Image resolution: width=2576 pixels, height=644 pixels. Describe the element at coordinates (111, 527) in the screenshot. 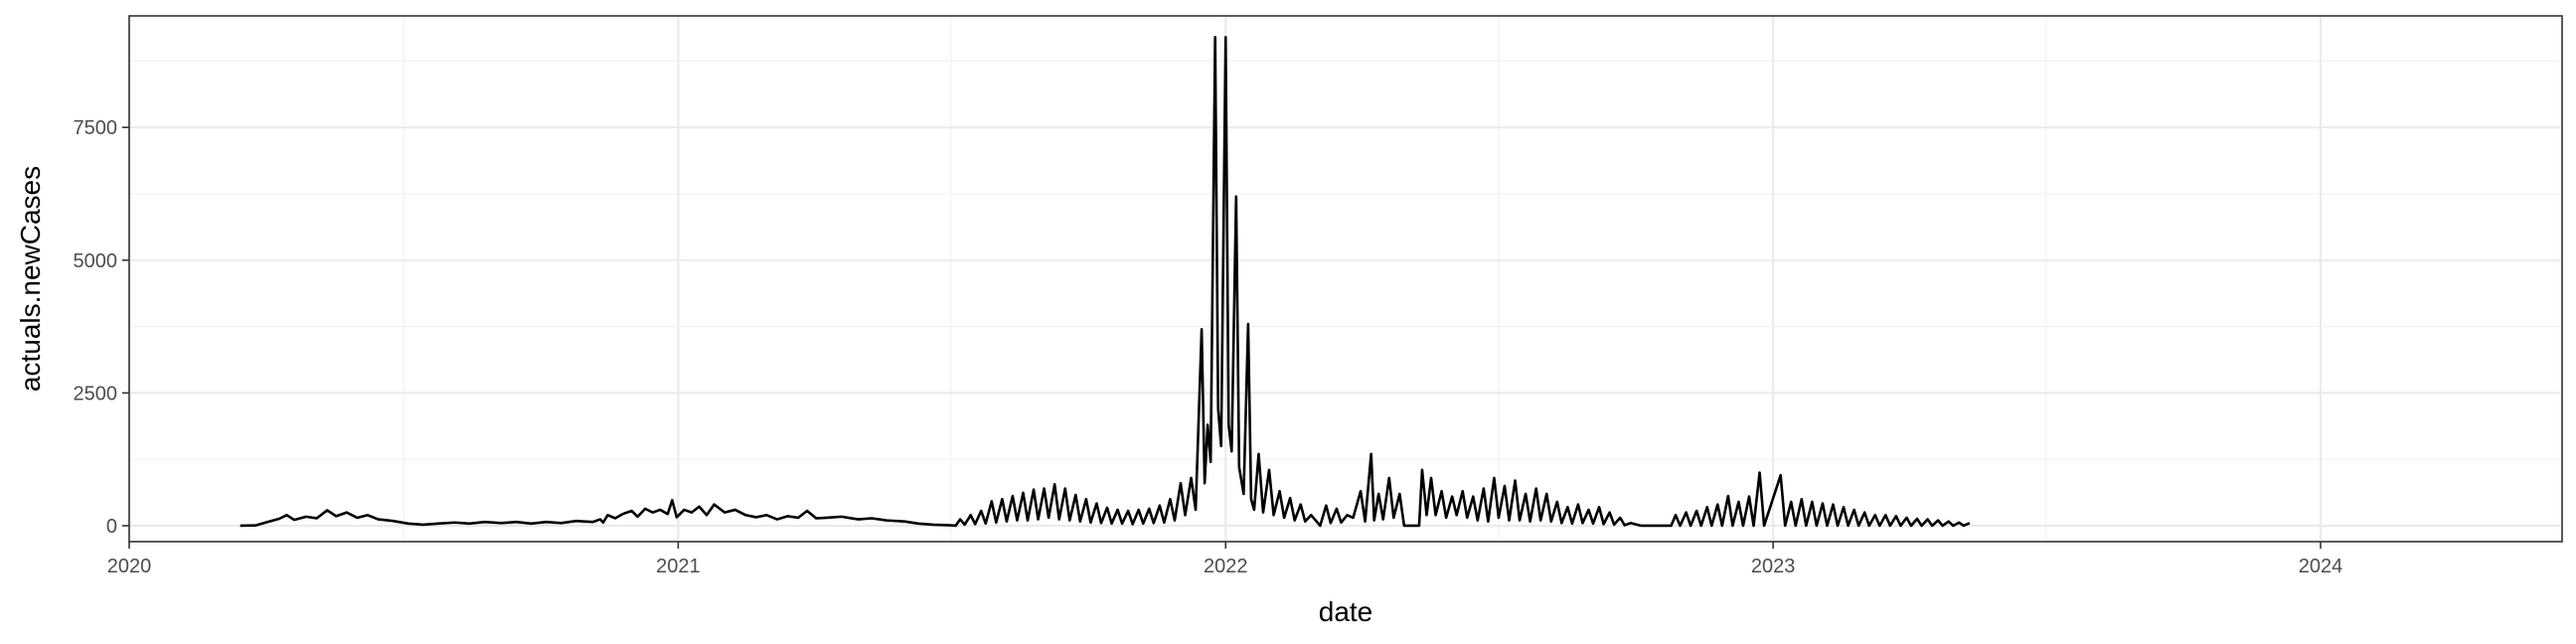

I see `y-tick-label: 0` at that location.